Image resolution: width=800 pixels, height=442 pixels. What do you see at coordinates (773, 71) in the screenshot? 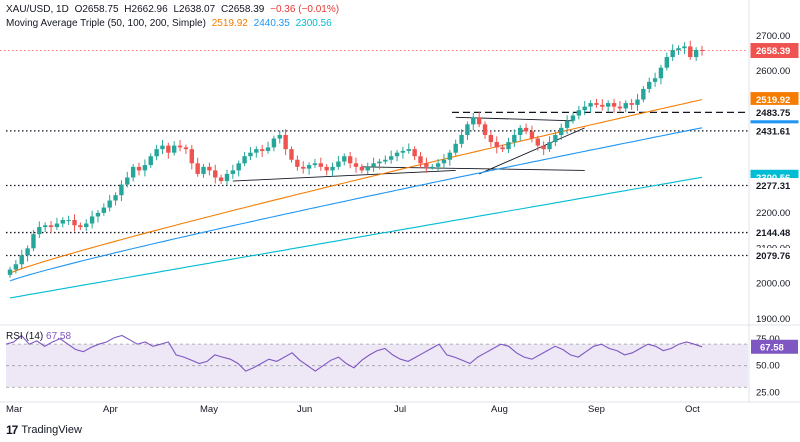
I see `price-tick-label: 2600.00` at bounding box center [773, 71].